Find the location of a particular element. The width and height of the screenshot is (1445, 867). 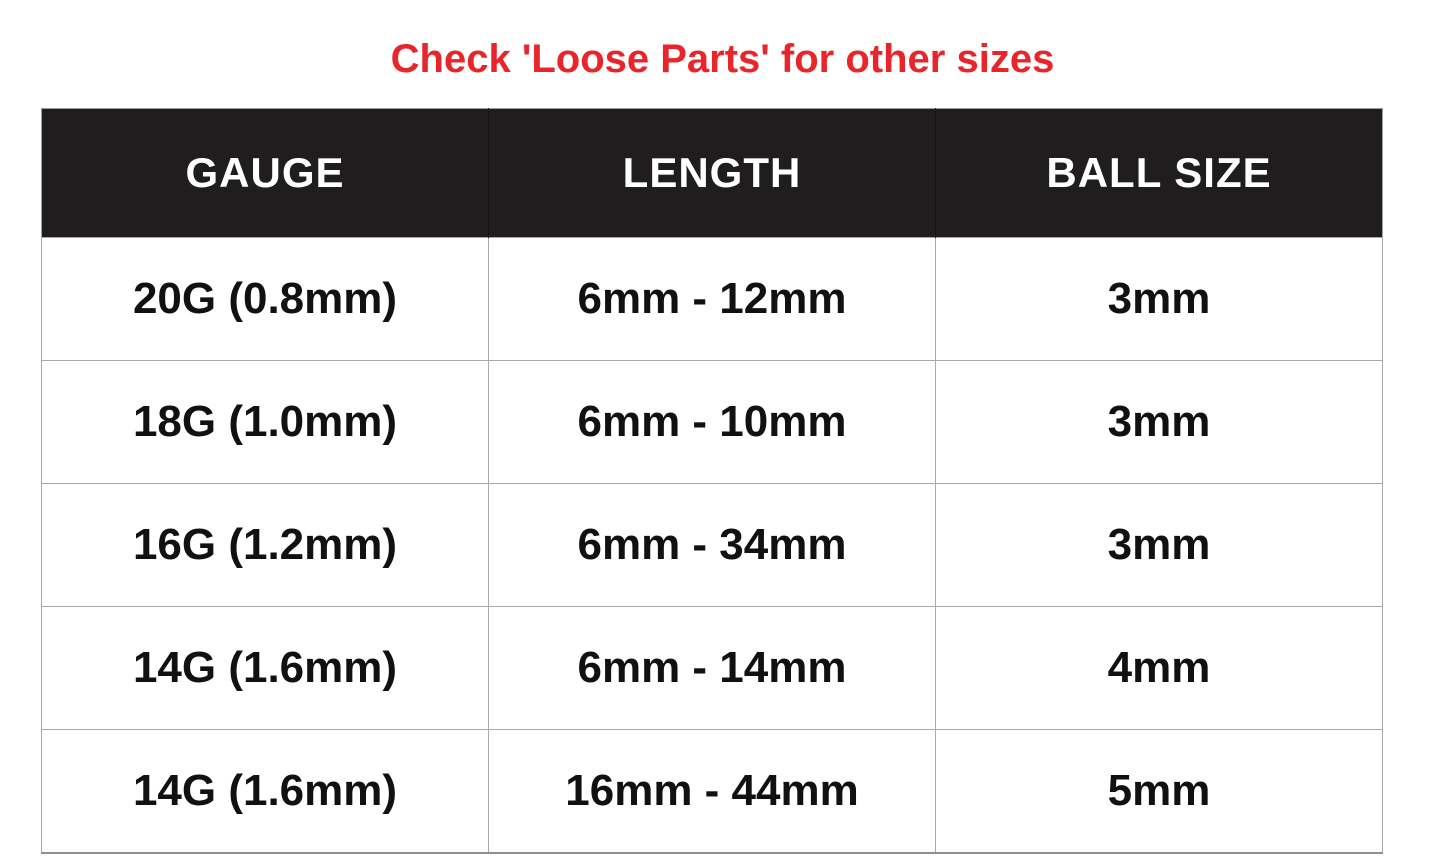

table-row: 14G (1.6mm) 6mm - 14mm 4mm is located at coordinates (712, 668).